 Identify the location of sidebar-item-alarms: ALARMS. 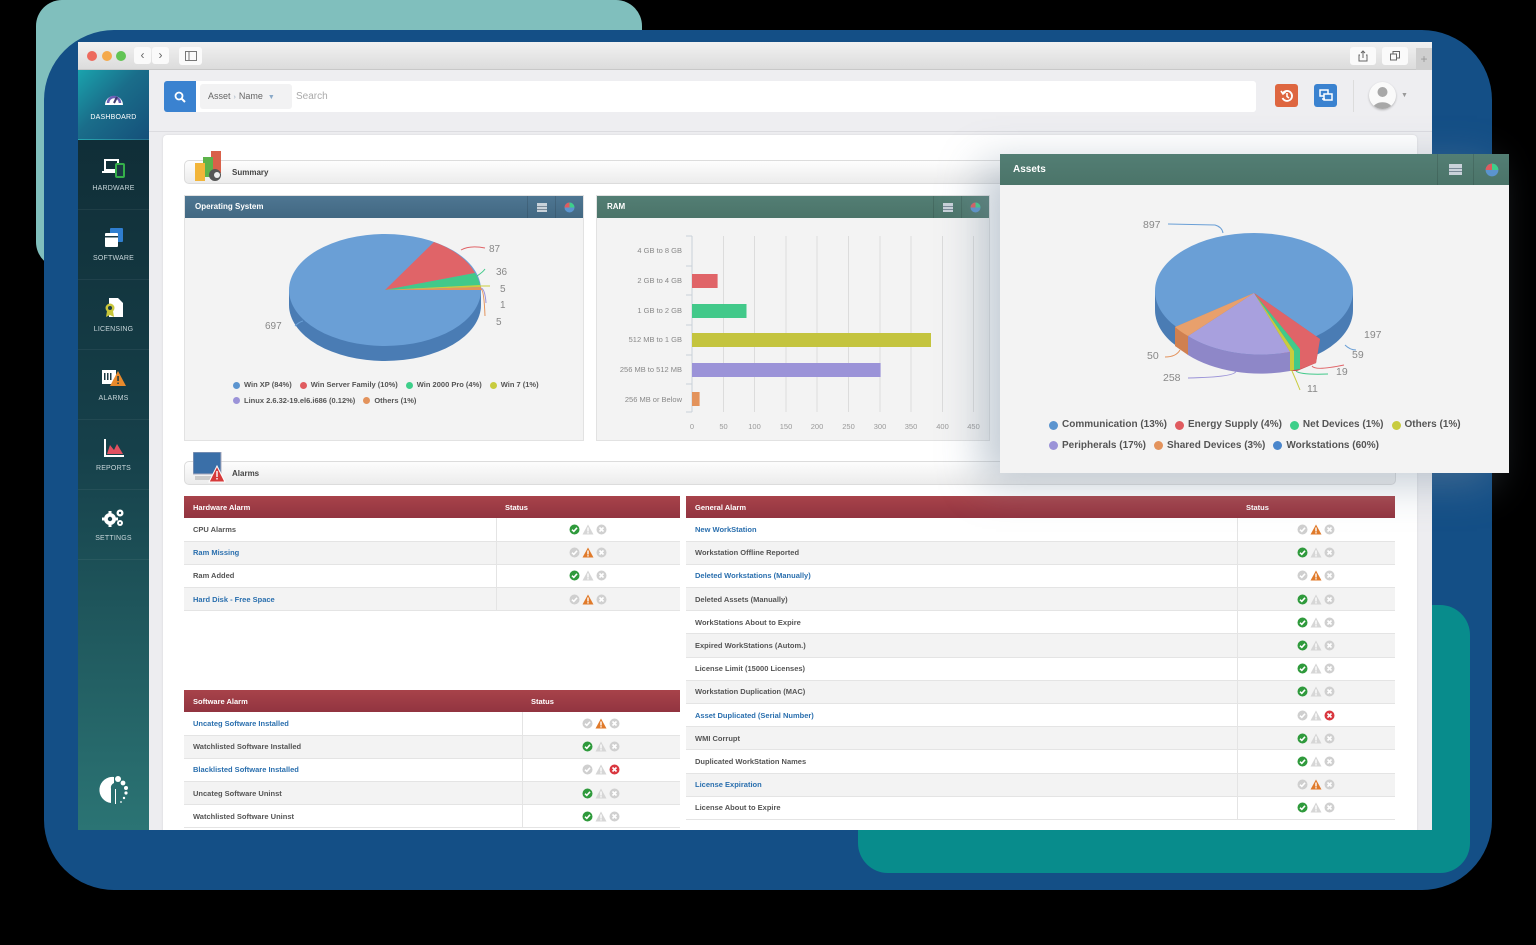
(113, 385).